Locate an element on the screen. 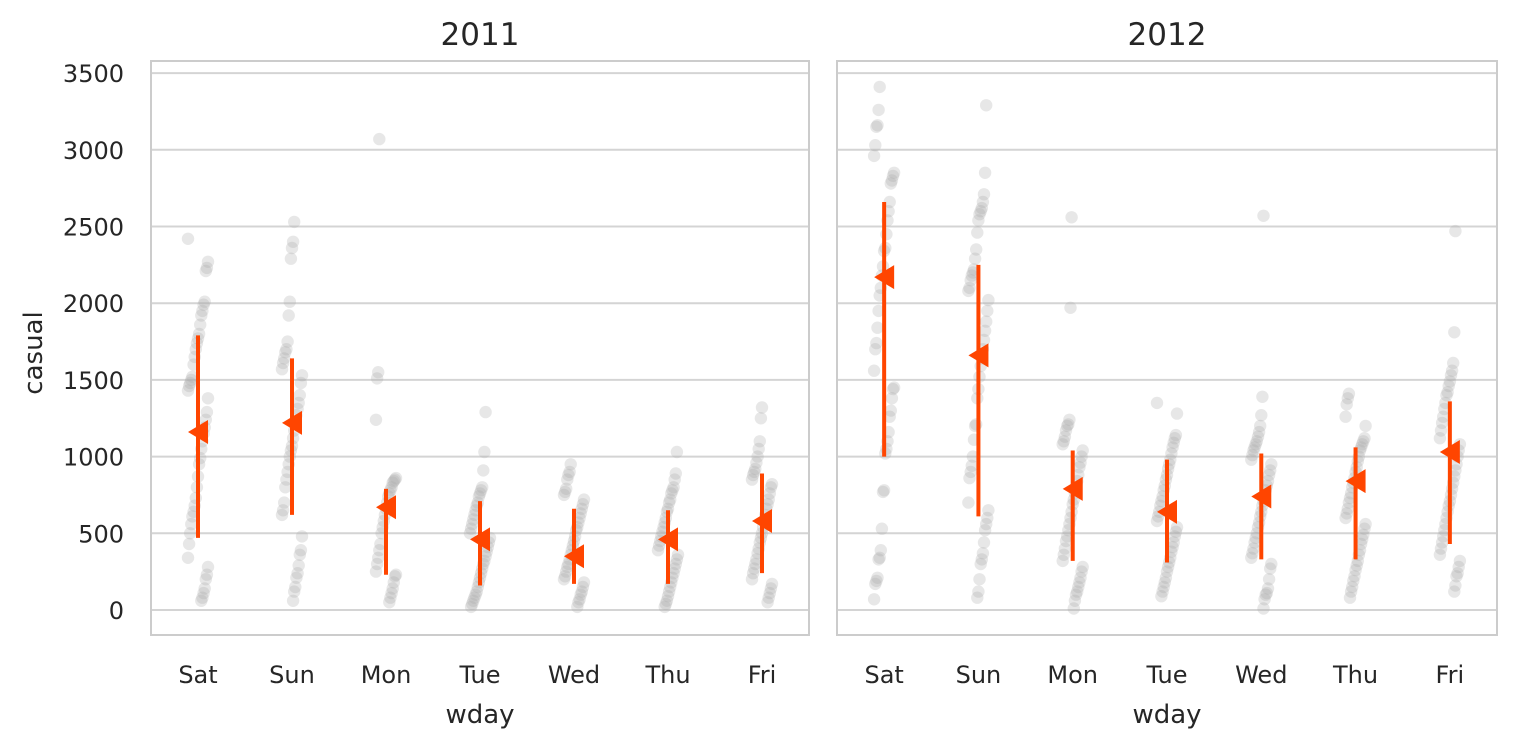 The width and height of the screenshot is (1516, 752). mean-marker-fri is located at coordinates (1449, 451).